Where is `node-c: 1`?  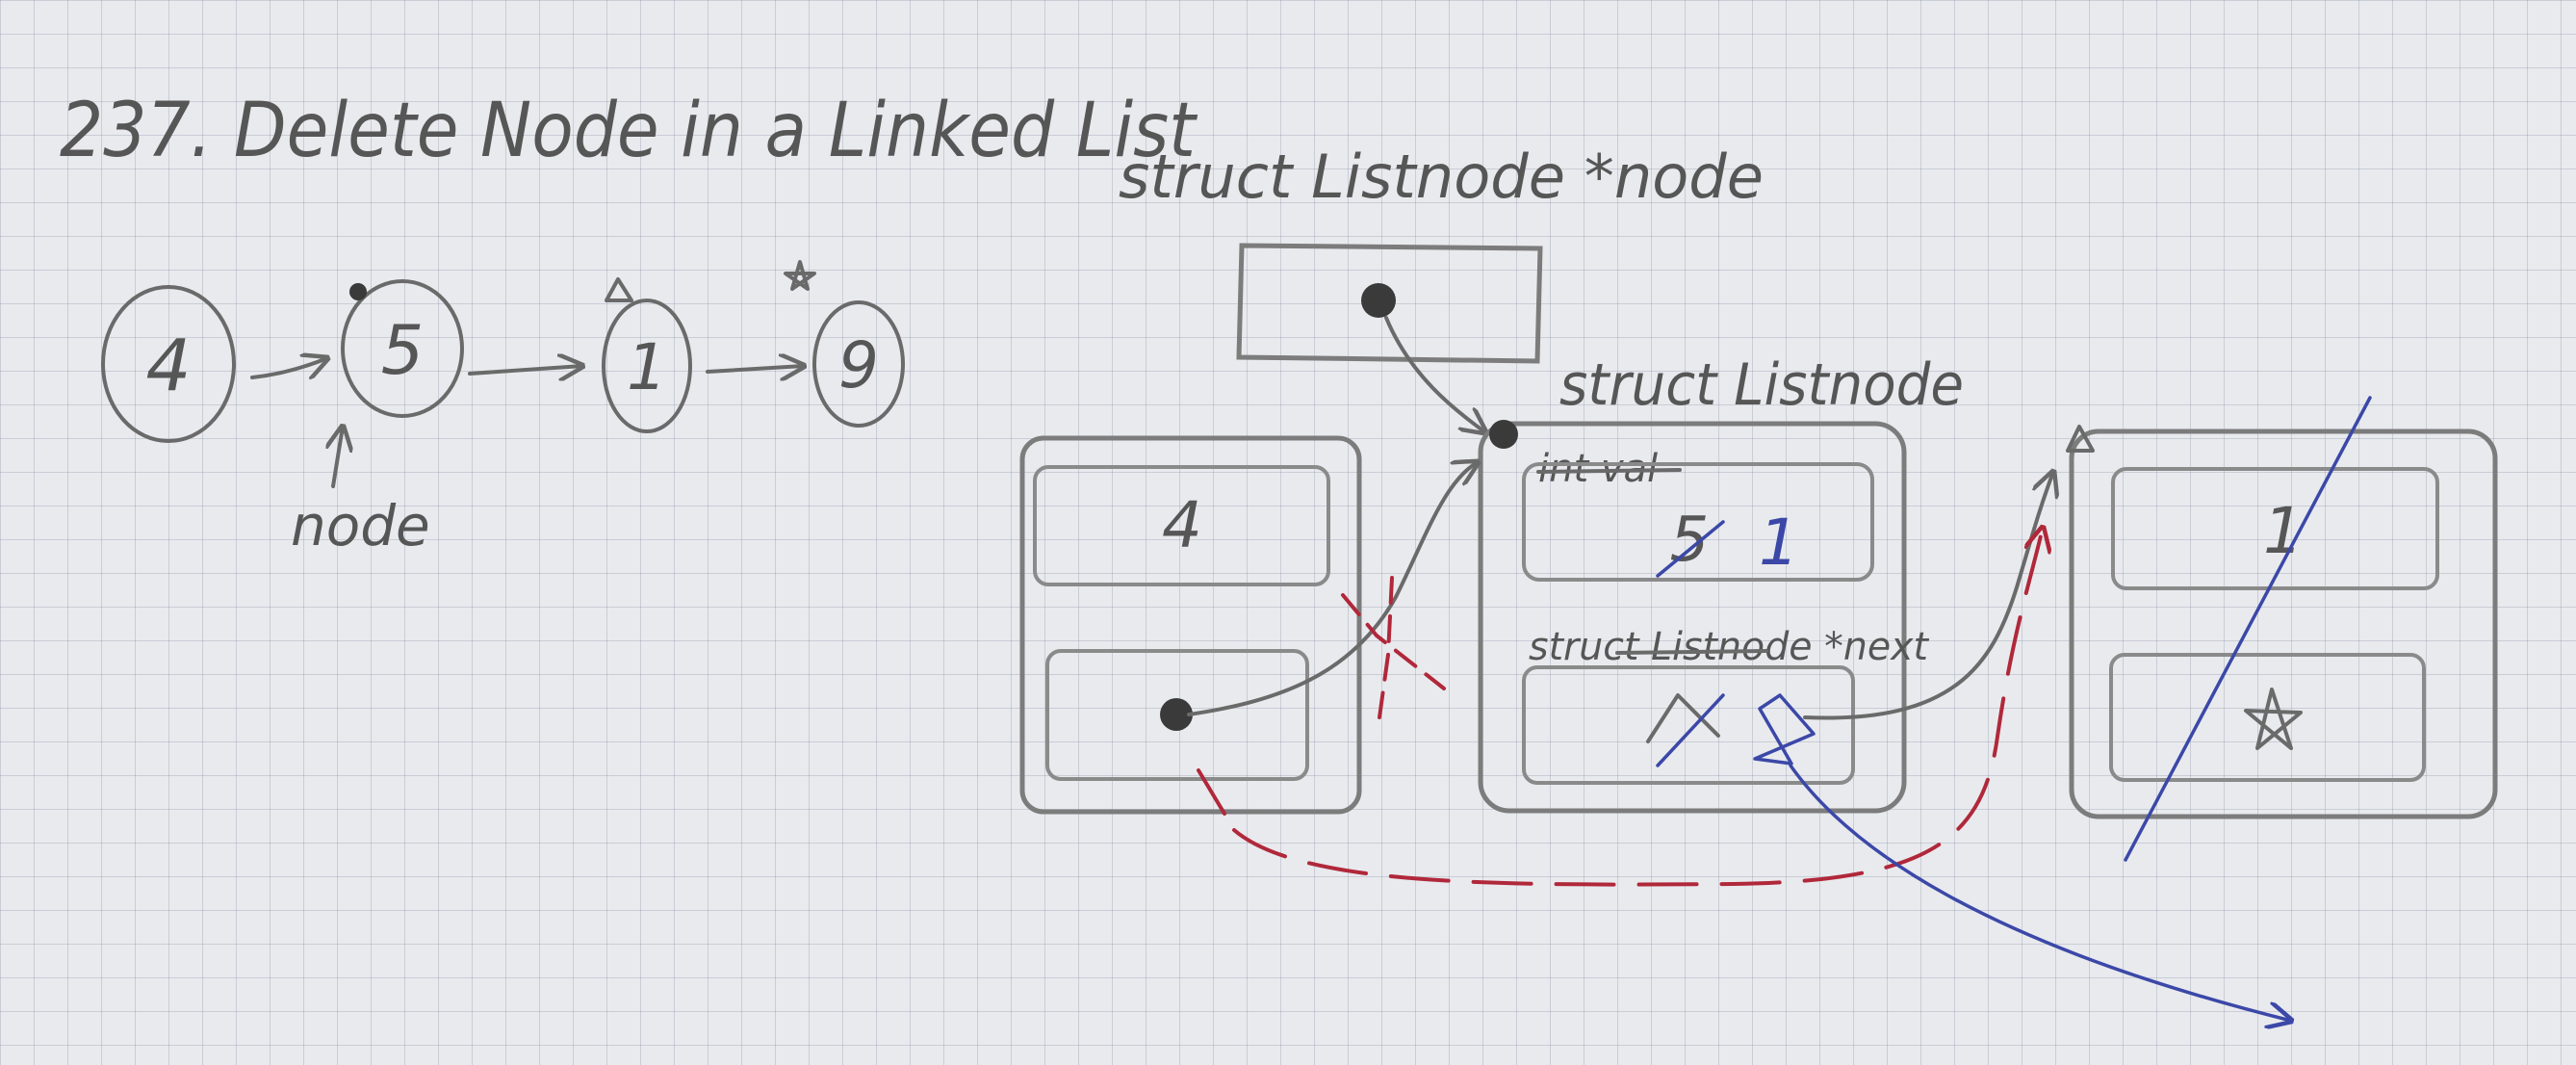 node-c: 1 is located at coordinates (2282, 629).